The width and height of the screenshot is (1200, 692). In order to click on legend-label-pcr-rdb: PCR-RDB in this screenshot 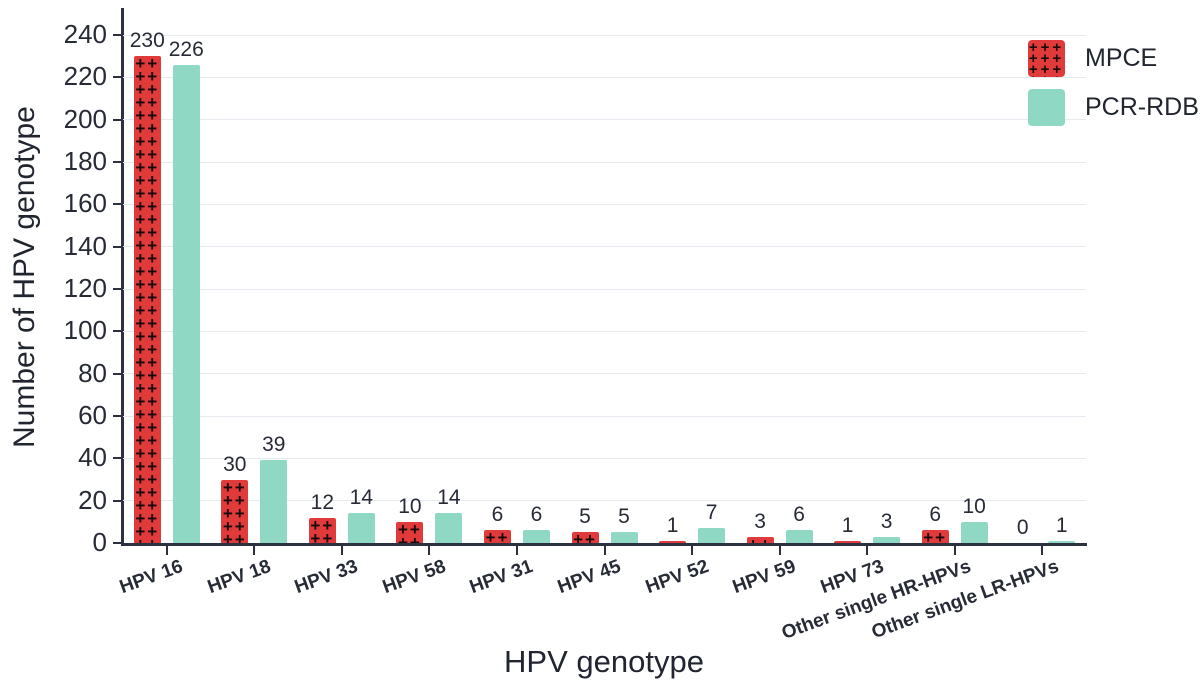, I will do `click(1142, 106)`.